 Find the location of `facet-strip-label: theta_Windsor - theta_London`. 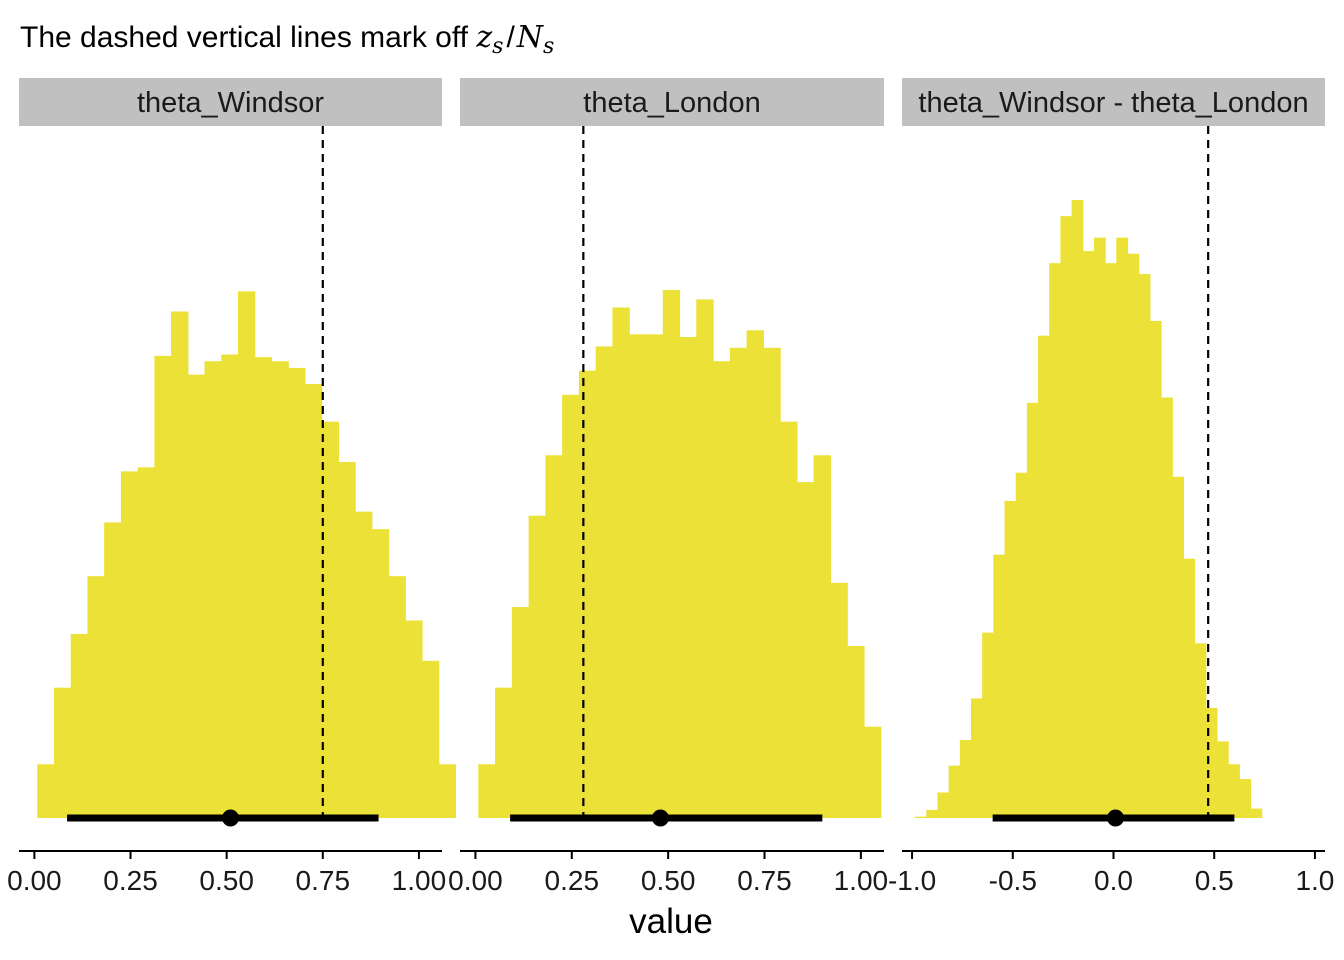

facet-strip-label: theta_Windsor - theta_London is located at coordinates (1113, 103).